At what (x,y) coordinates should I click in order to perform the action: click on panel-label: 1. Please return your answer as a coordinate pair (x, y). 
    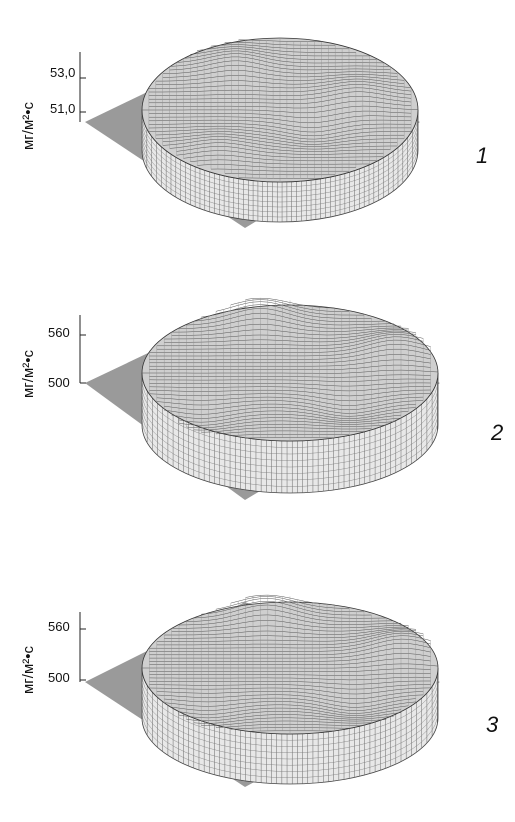
    Looking at the image, I should click on (482, 155).